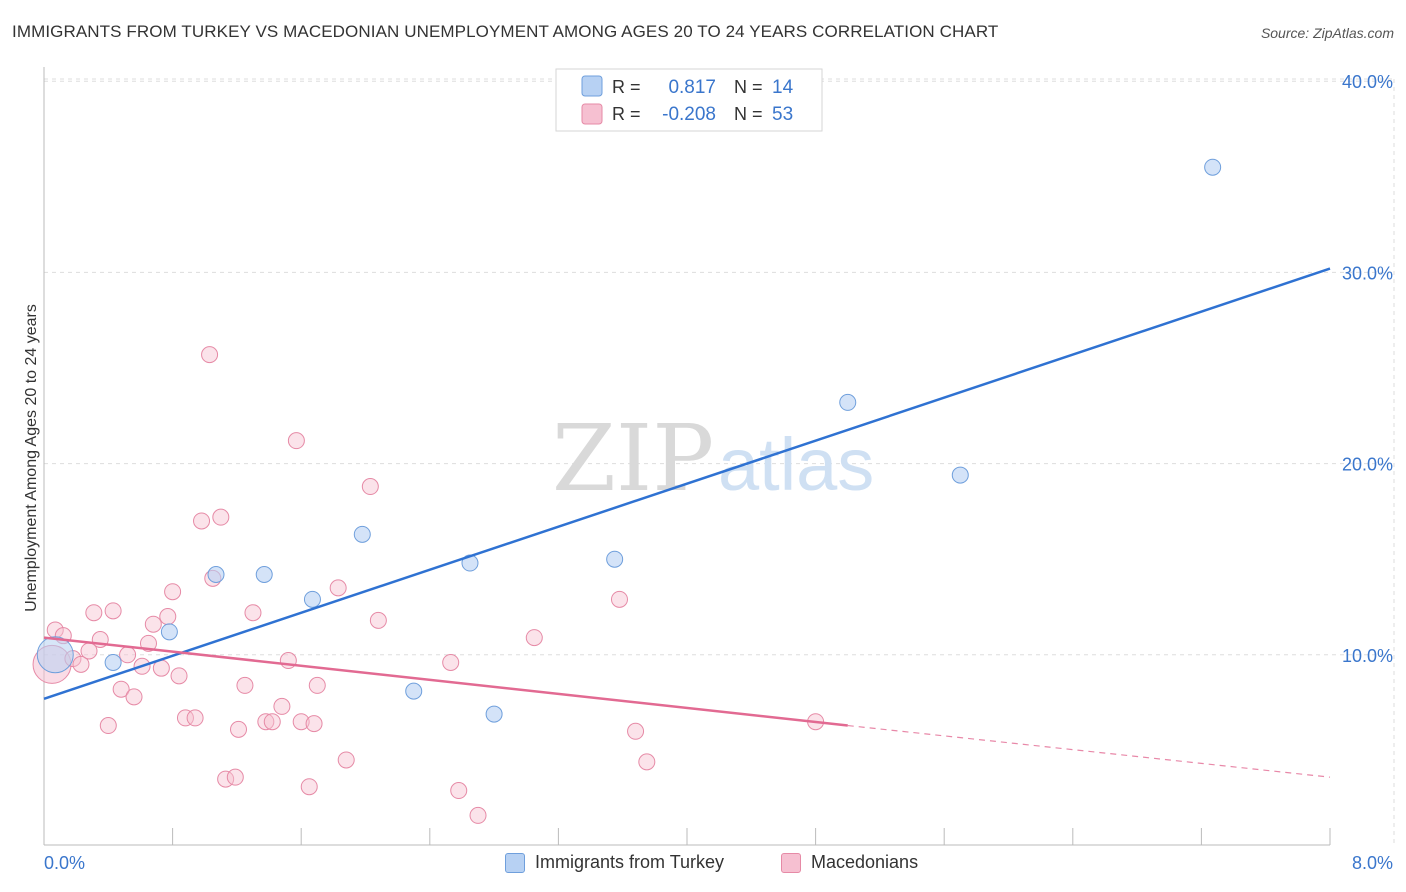 The height and width of the screenshot is (892, 1406). What do you see at coordinates (1367, 465) in the screenshot?
I see `y-tick-label: 20.0%` at bounding box center [1367, 465].